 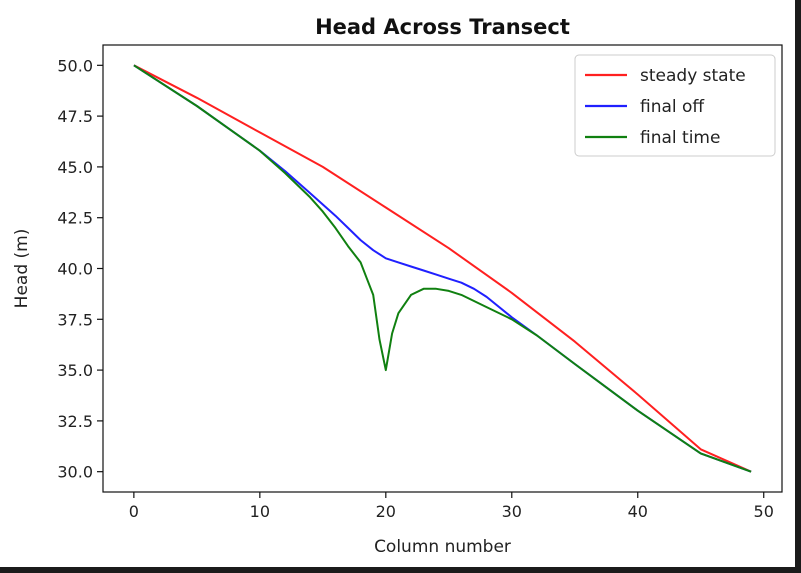 I want to click on legend-box, so click(x=675, y=105).